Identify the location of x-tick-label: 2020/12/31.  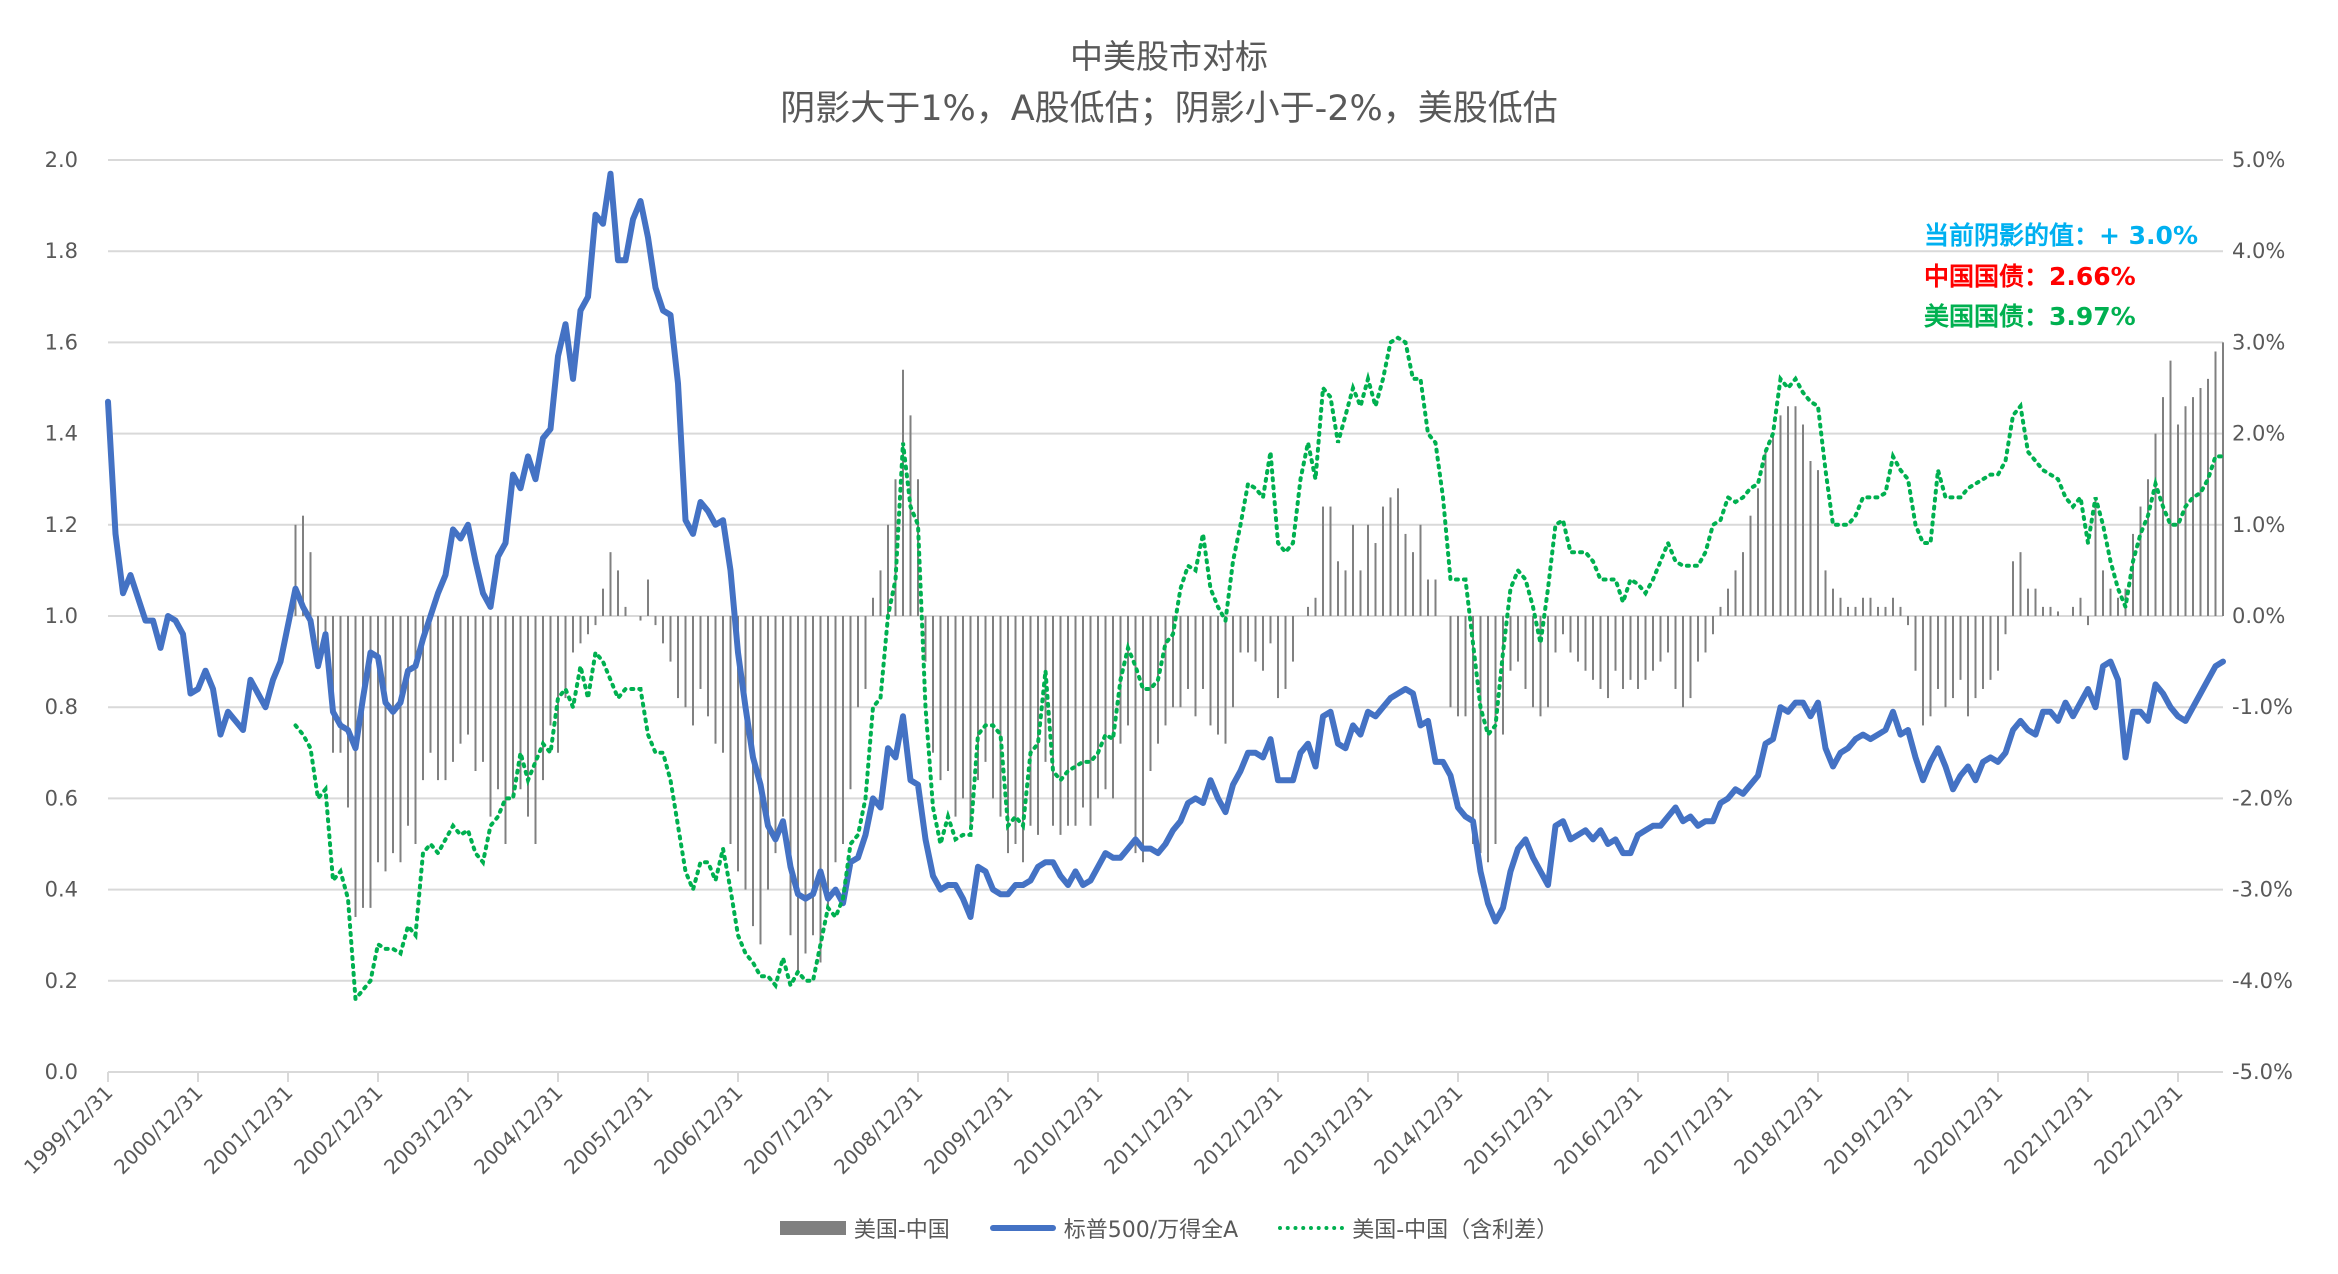
(1958, 1130).